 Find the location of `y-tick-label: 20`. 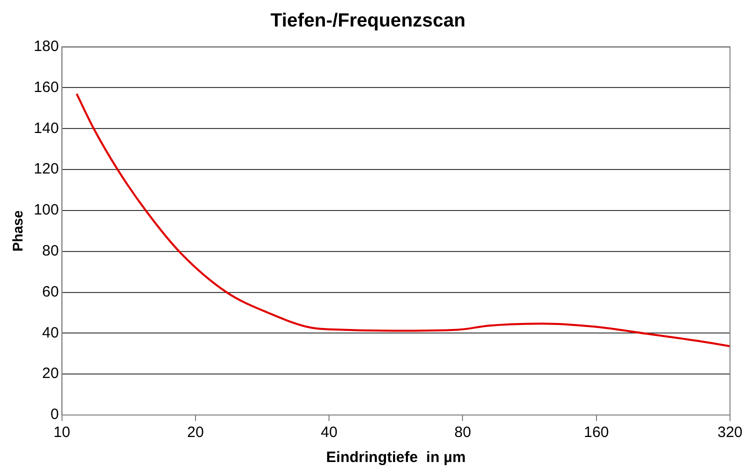

y-tick-label: 20 is located at coordinates (50, 373).